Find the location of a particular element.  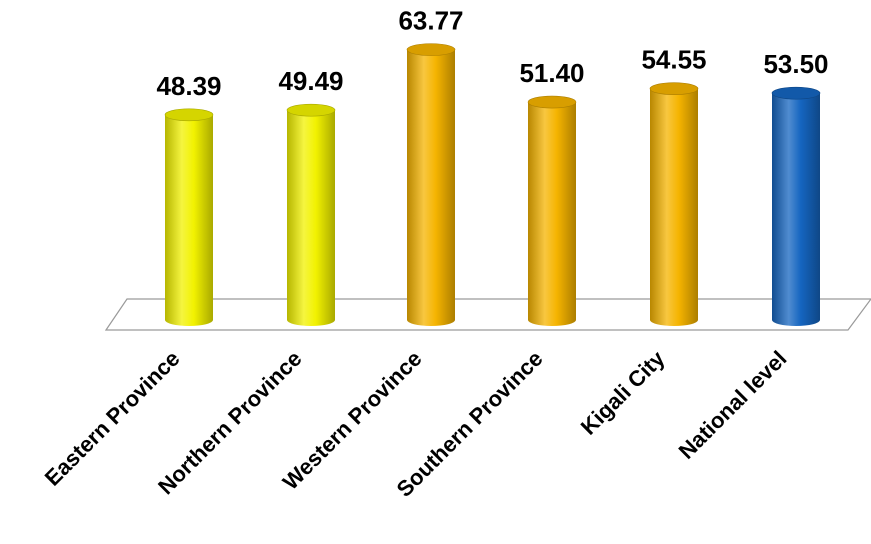

bar-national-level is located at coordinates (796, 206).